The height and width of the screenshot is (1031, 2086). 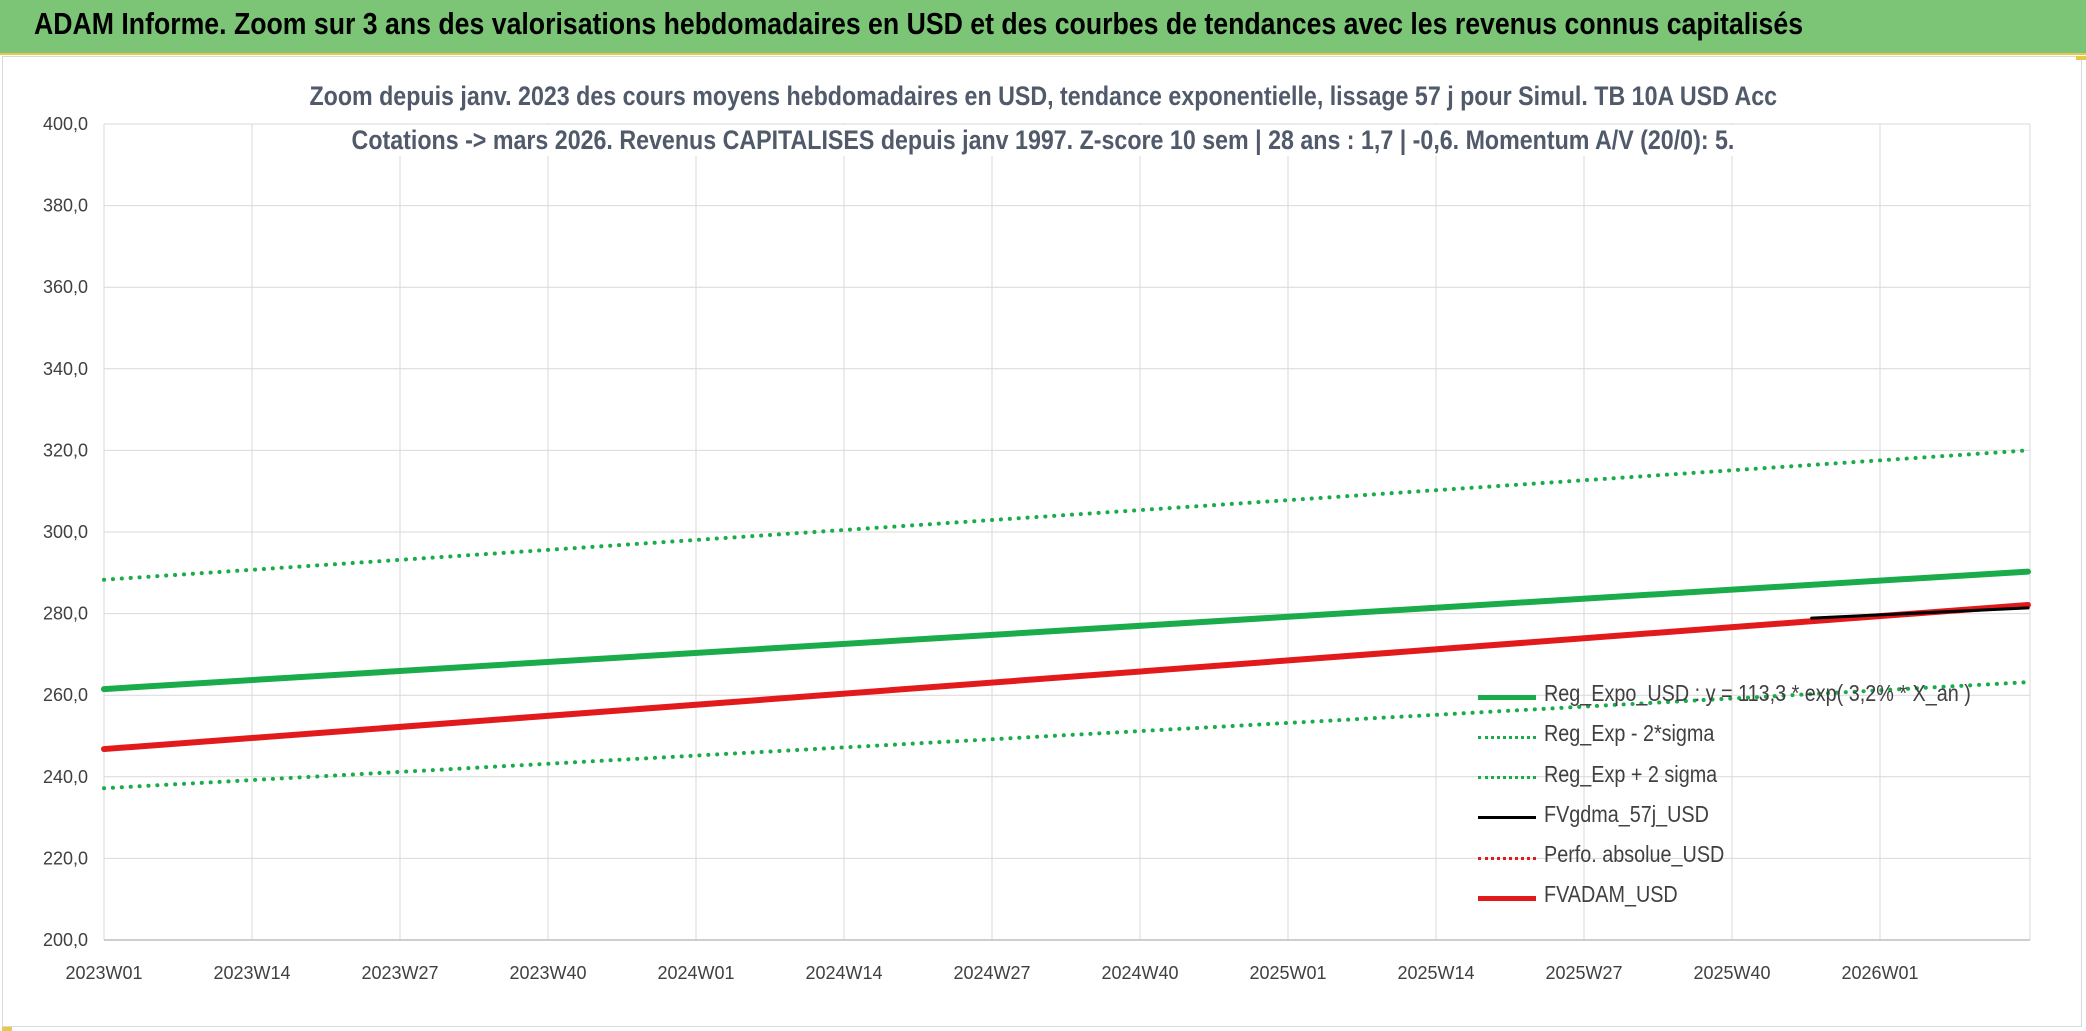 I want to click on y-tick-label: 200,0, so click(x=65, y=940).